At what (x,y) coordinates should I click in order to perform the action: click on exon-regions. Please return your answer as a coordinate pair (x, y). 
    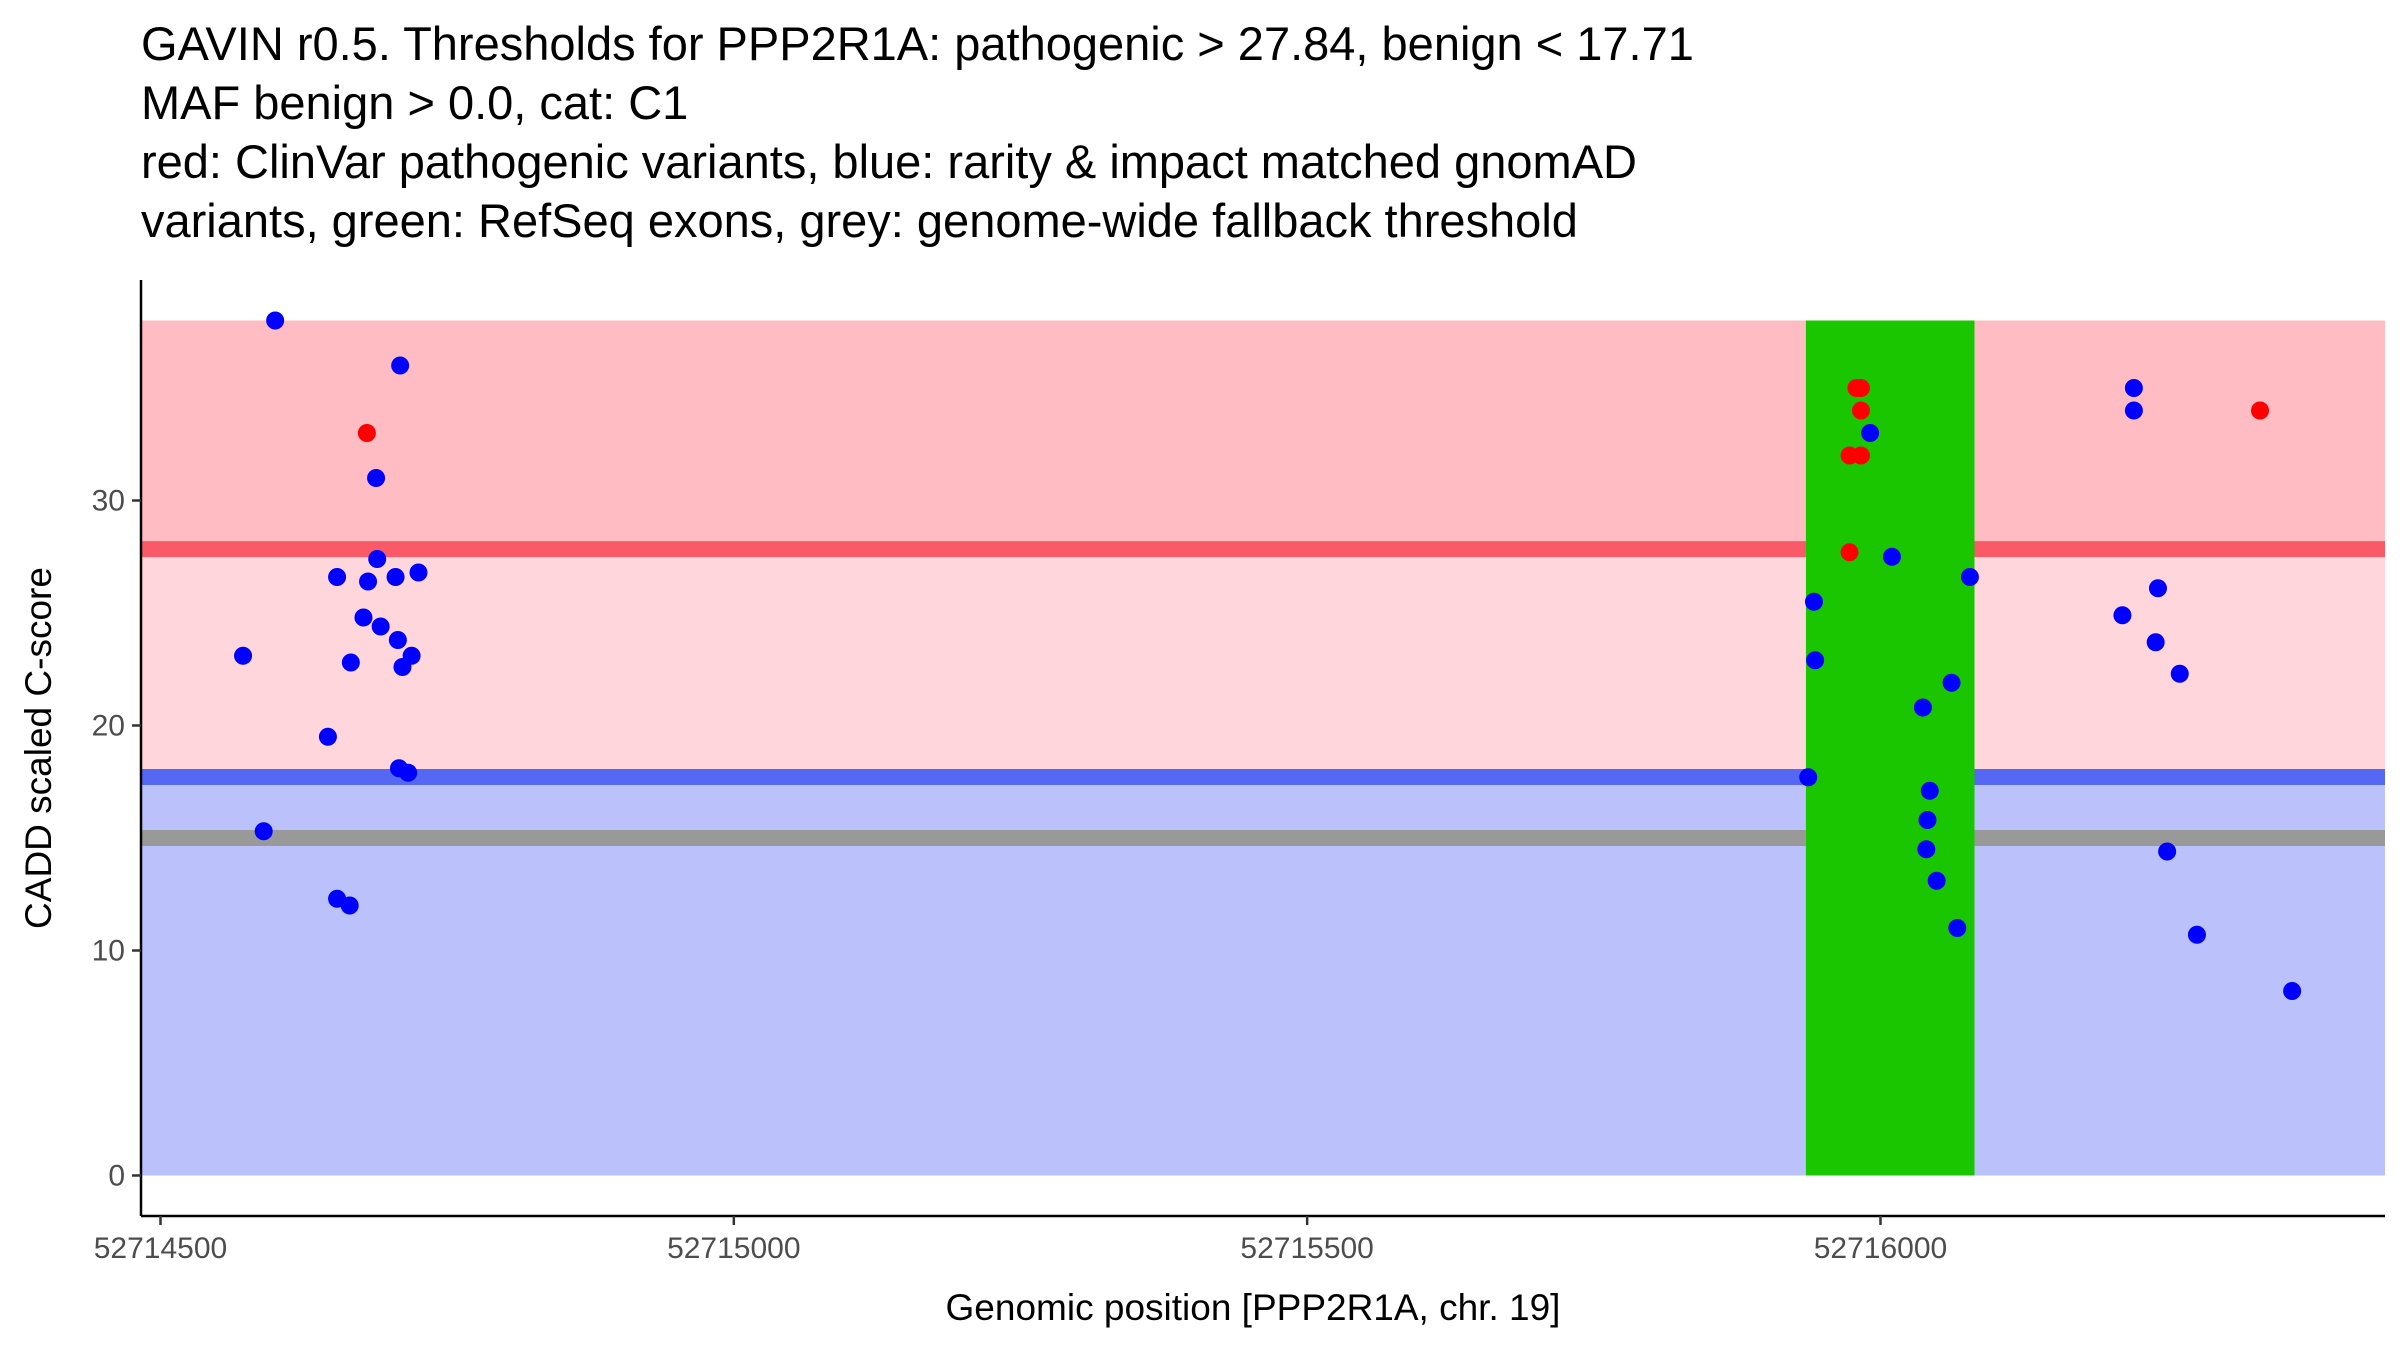
    Looking at the image, I should click on (1890, 748).